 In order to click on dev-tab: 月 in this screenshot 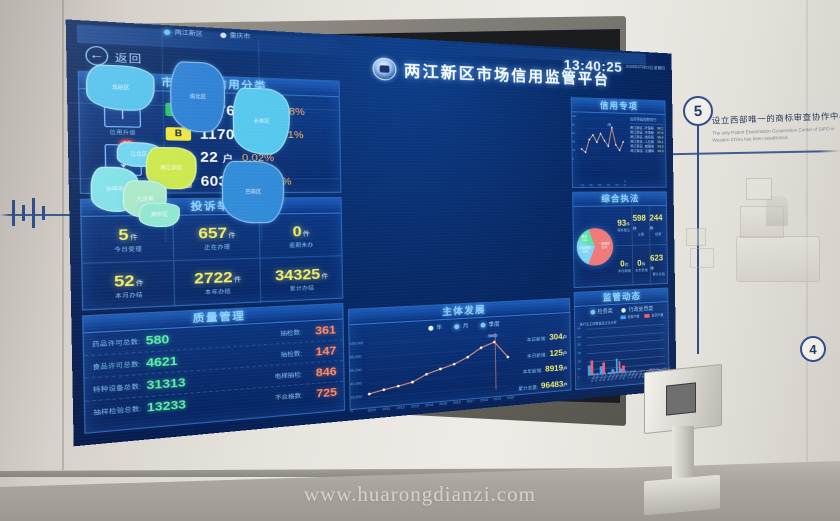, I will do `click(461, 326)`.